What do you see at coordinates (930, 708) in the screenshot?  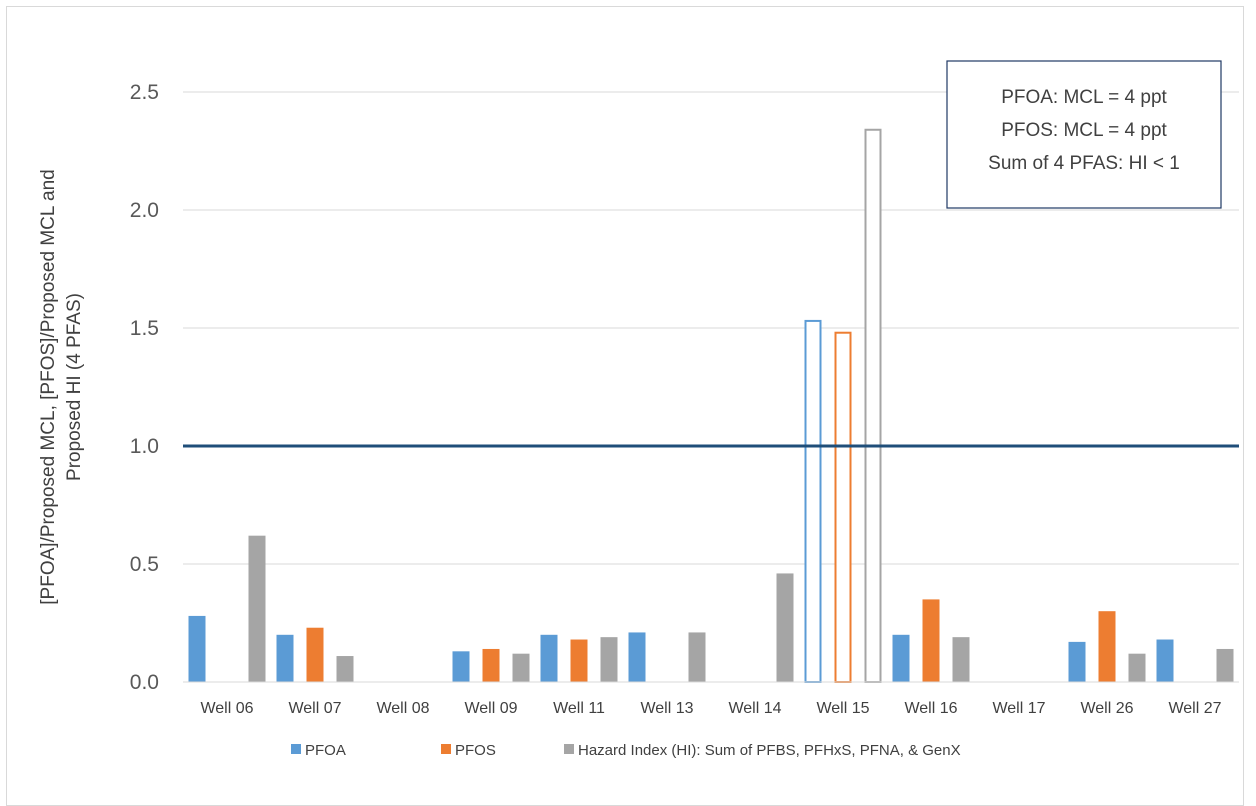 I see `x-tick-label: Well 16` at bounding box center [930, 708].